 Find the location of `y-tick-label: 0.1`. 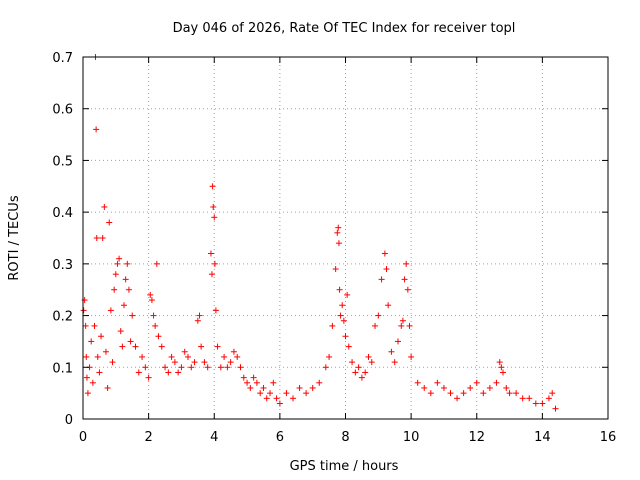

y-tick-label: 0.1 is located at coordinates (62, 368).